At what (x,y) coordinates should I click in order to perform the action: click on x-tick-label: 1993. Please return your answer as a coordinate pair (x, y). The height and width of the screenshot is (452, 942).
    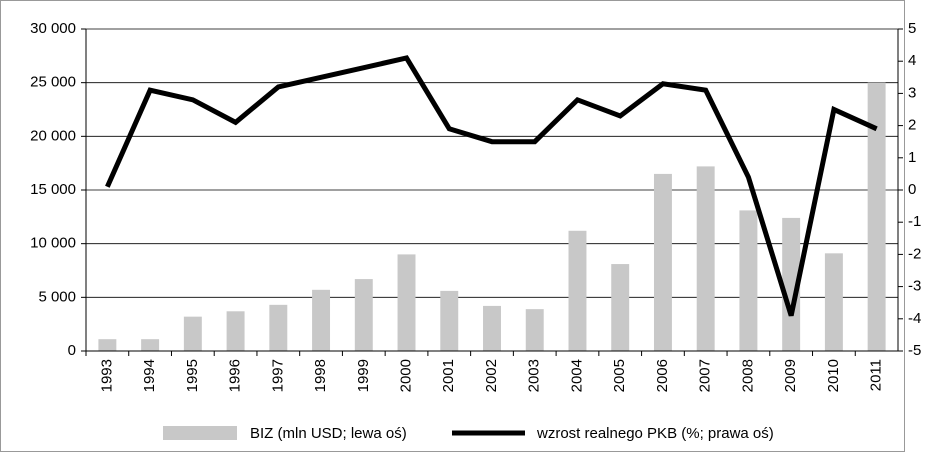
    Looking at the image, I should click on (106, 375).